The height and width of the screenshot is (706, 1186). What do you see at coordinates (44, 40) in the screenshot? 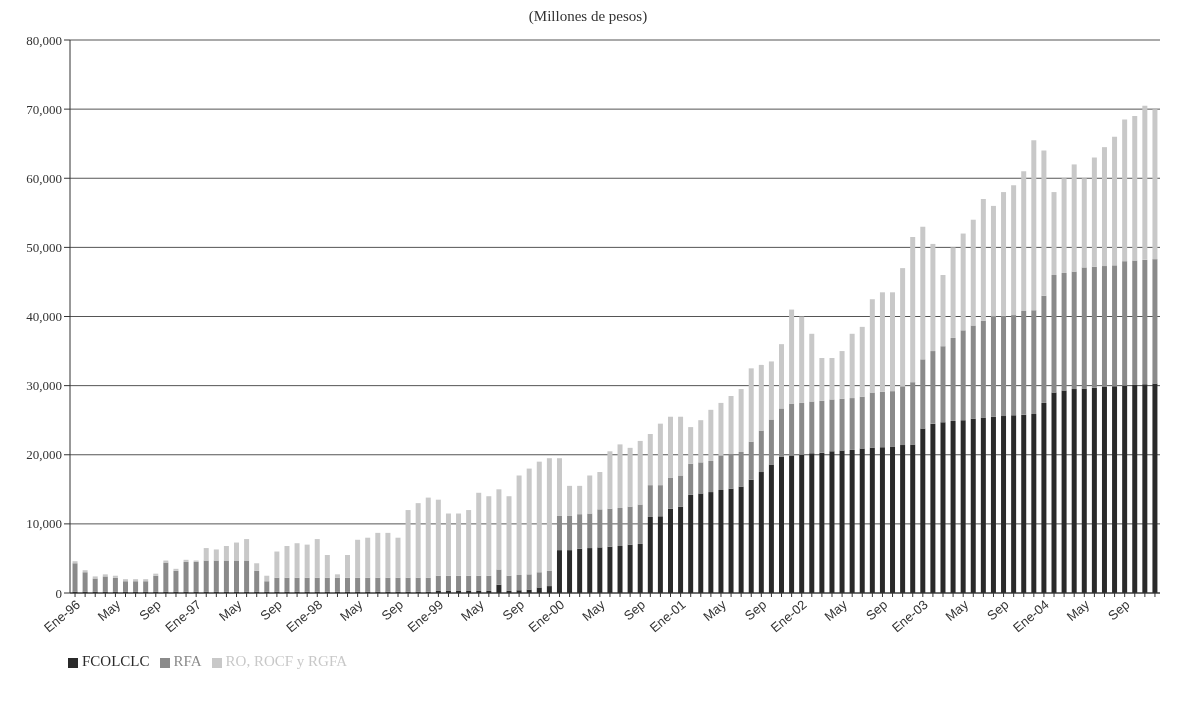
I see `y-tick-label: 80,000` at bounding box center [44, 40].